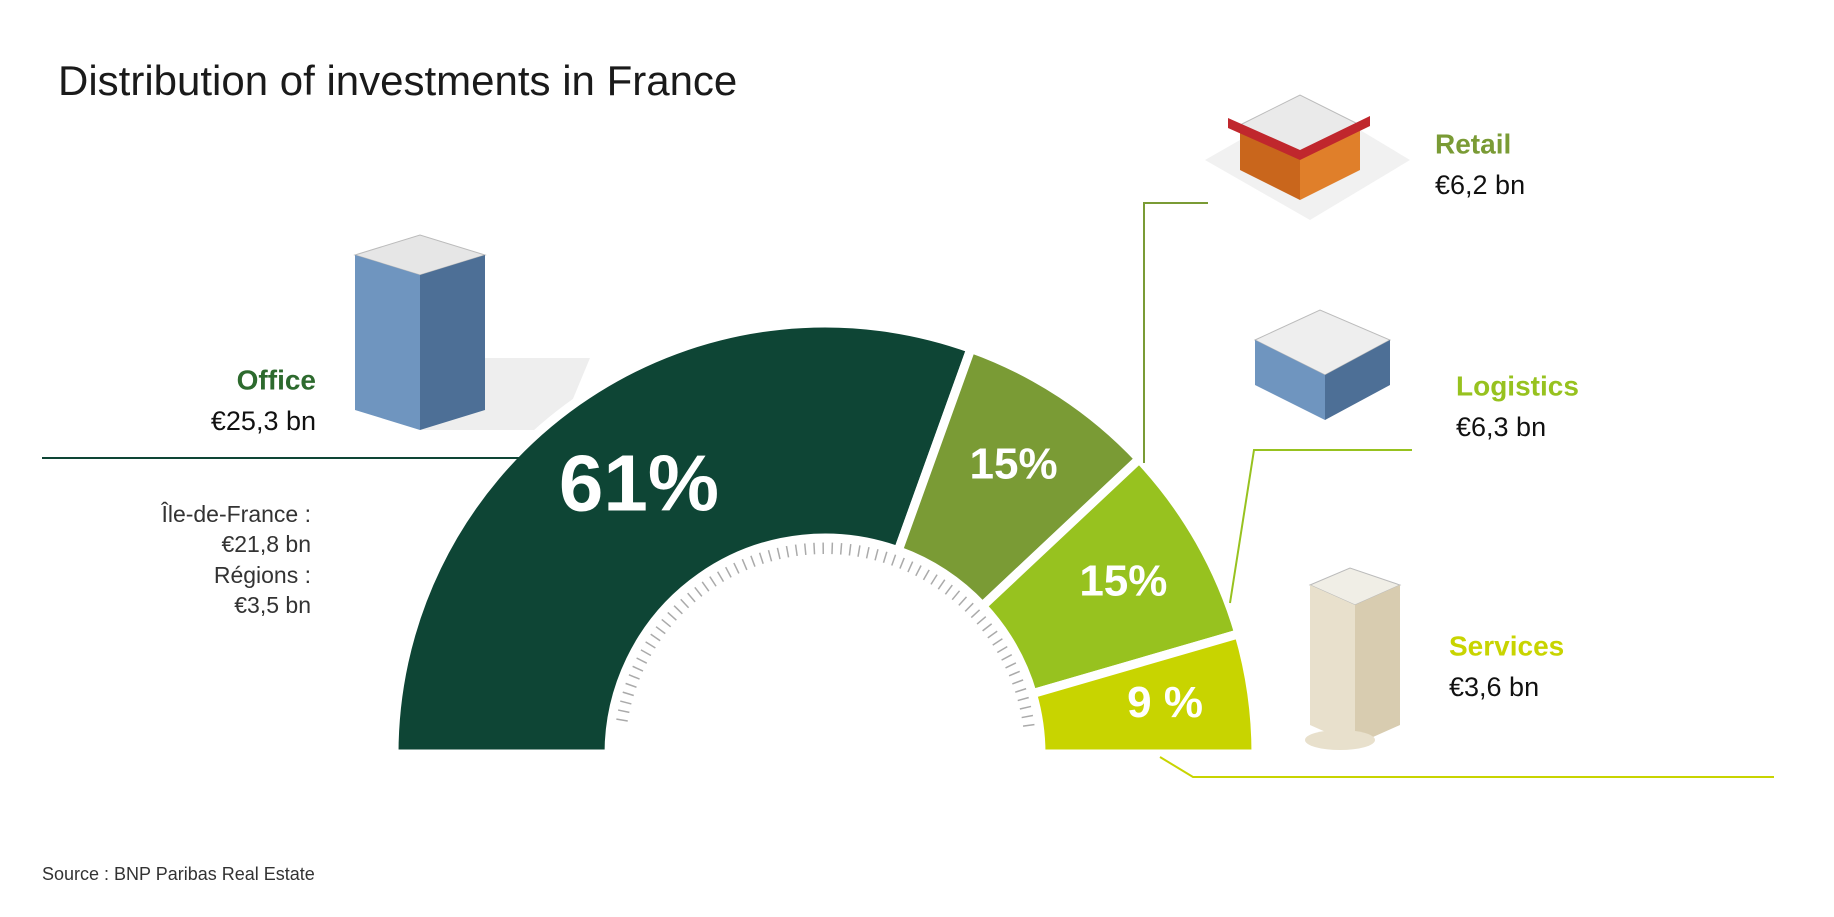 The height and width of the screenshot is (917, 1834). I want to click on amount-label: €3,6 bn, so click(1494, 687).